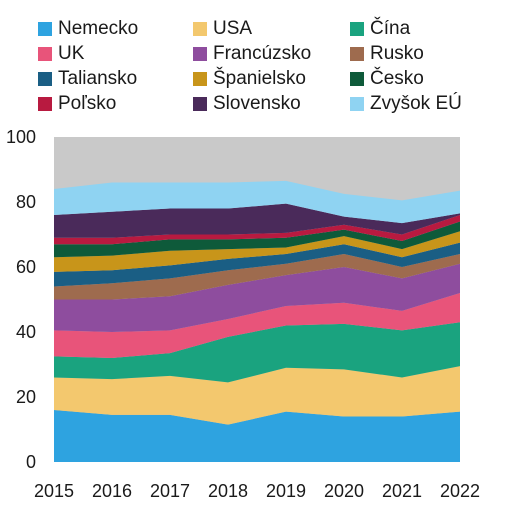 This screenshot has height=511, width=518. I want to click on x-tick-label: 2015, so click(54, 491).